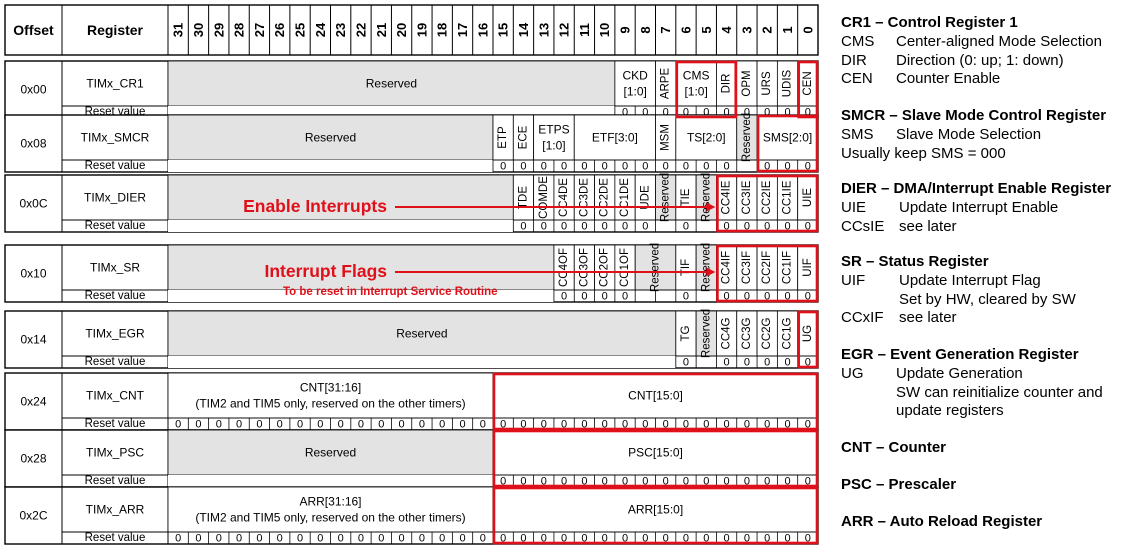 Image resolution: width=1125 pixels, height=552 pixels. Describe the element at coordinates (636, 76) in the screenshot. I see `field-label: CKD` at that location.